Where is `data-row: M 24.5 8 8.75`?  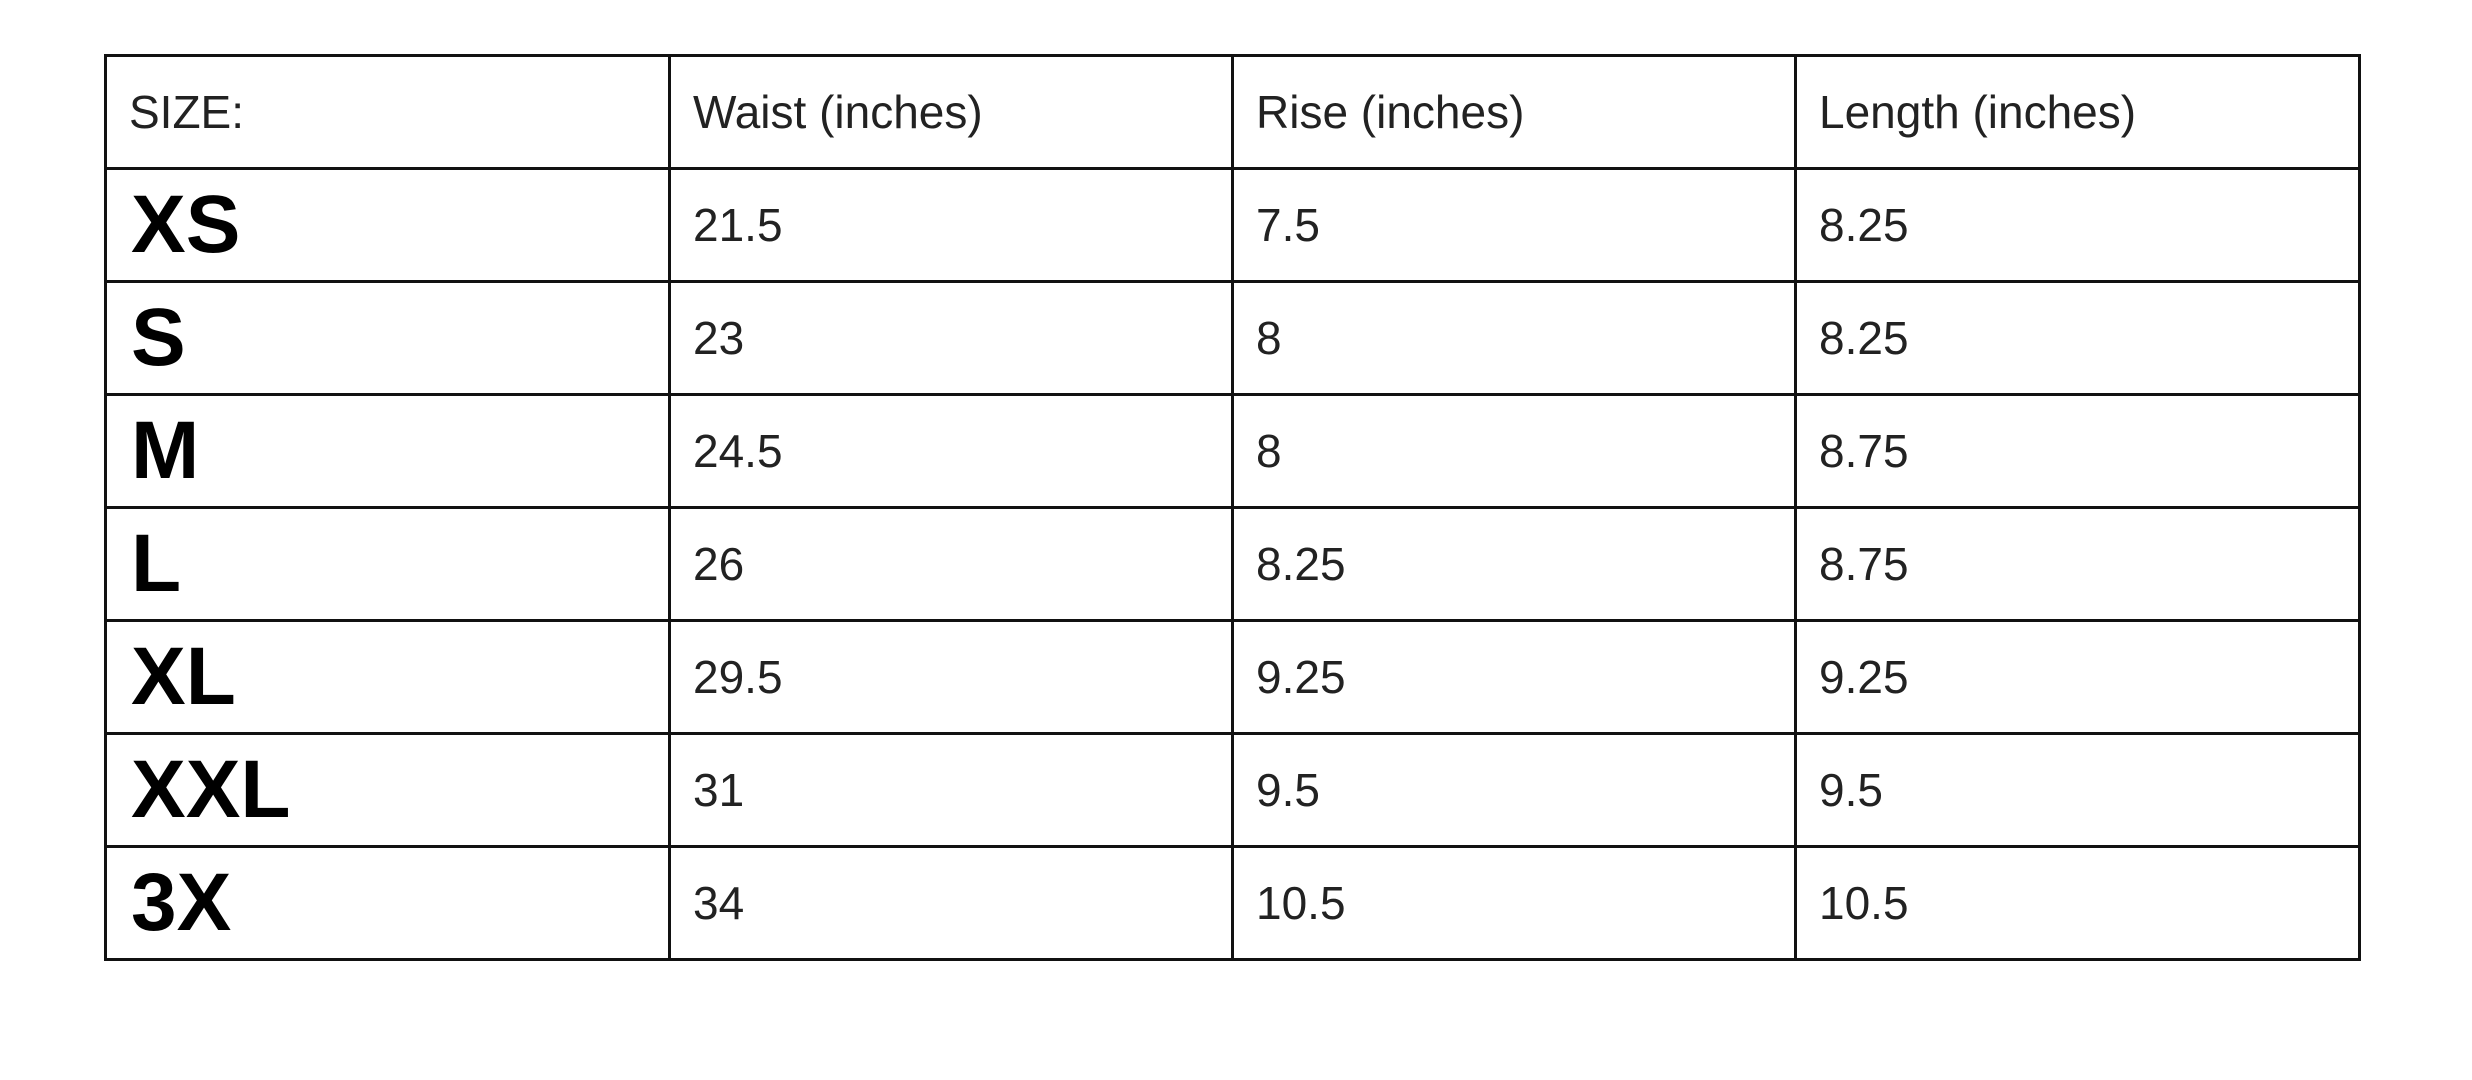
data-row: M 24.5 8 8.75 is located at coordinates (1232, 451).